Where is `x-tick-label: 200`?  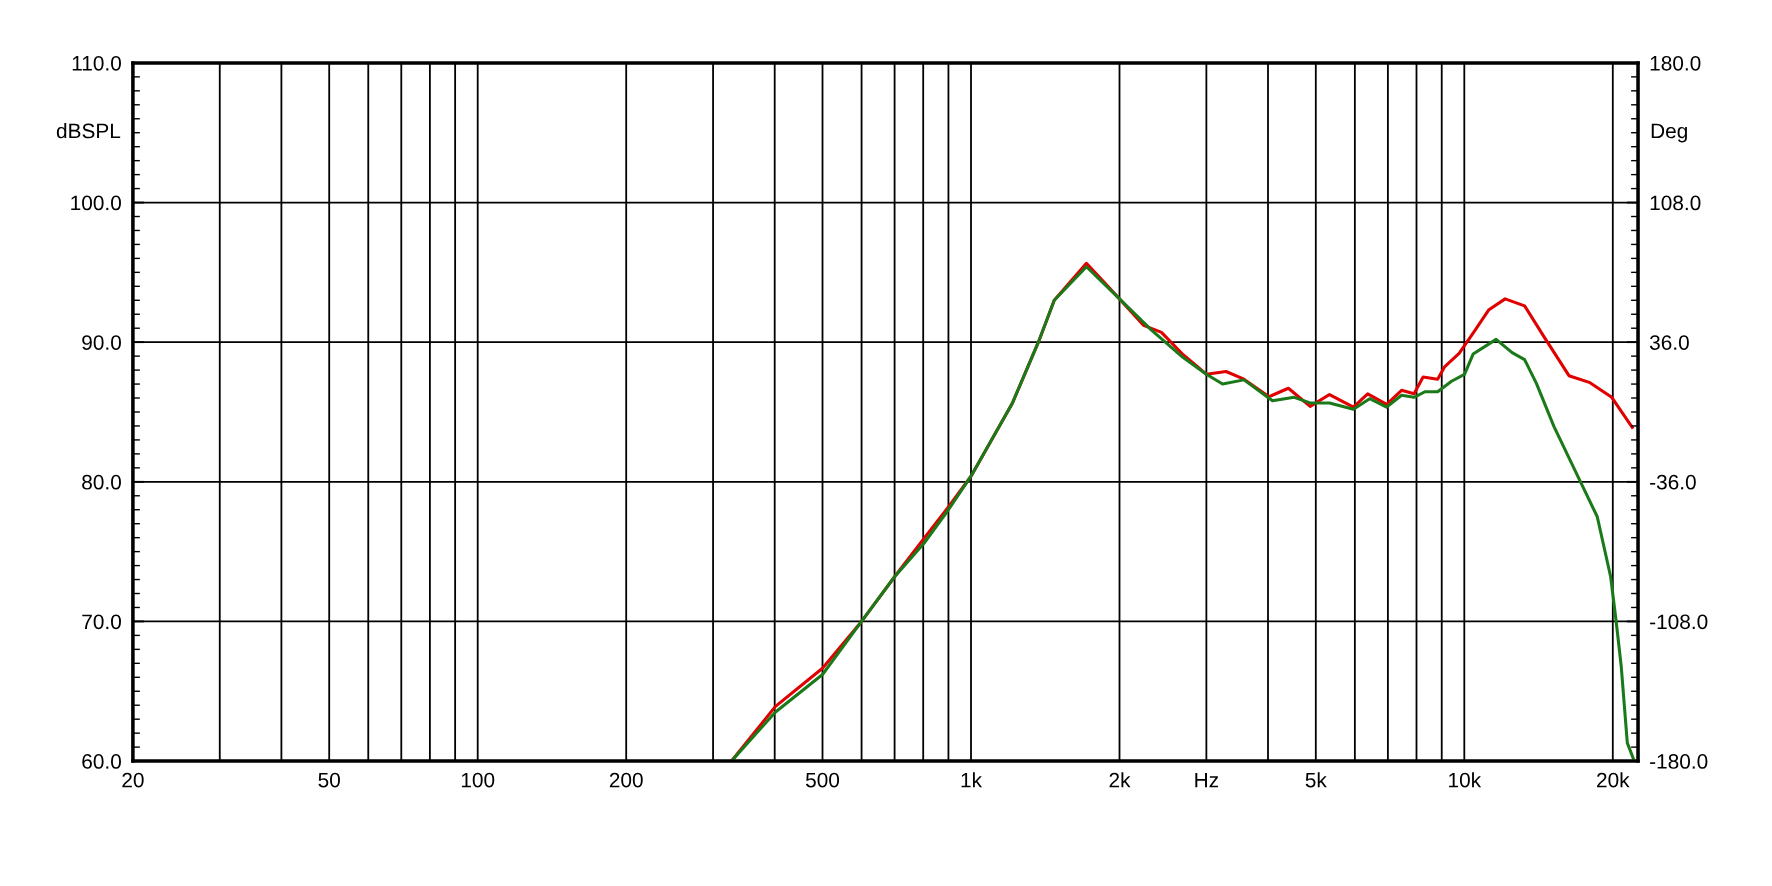 x-tick-label: 200 is located at coordinates (626, 780).